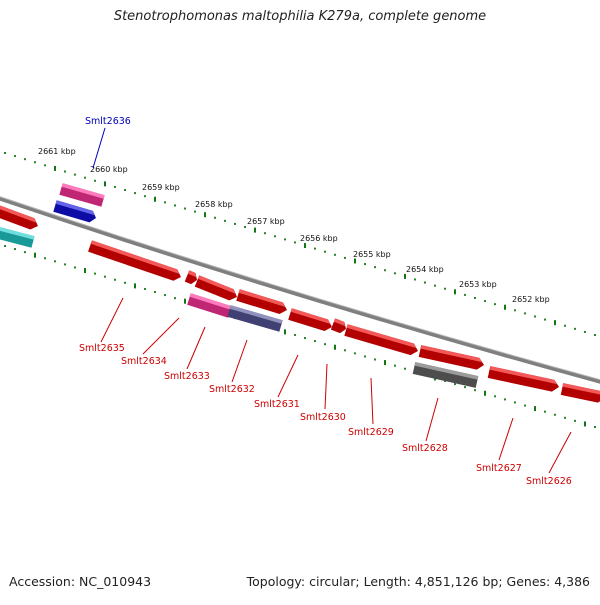  Describe the element at coordinates (161, 187) in the screenshot. I see `scale-label: 2659 kbp` at that location.